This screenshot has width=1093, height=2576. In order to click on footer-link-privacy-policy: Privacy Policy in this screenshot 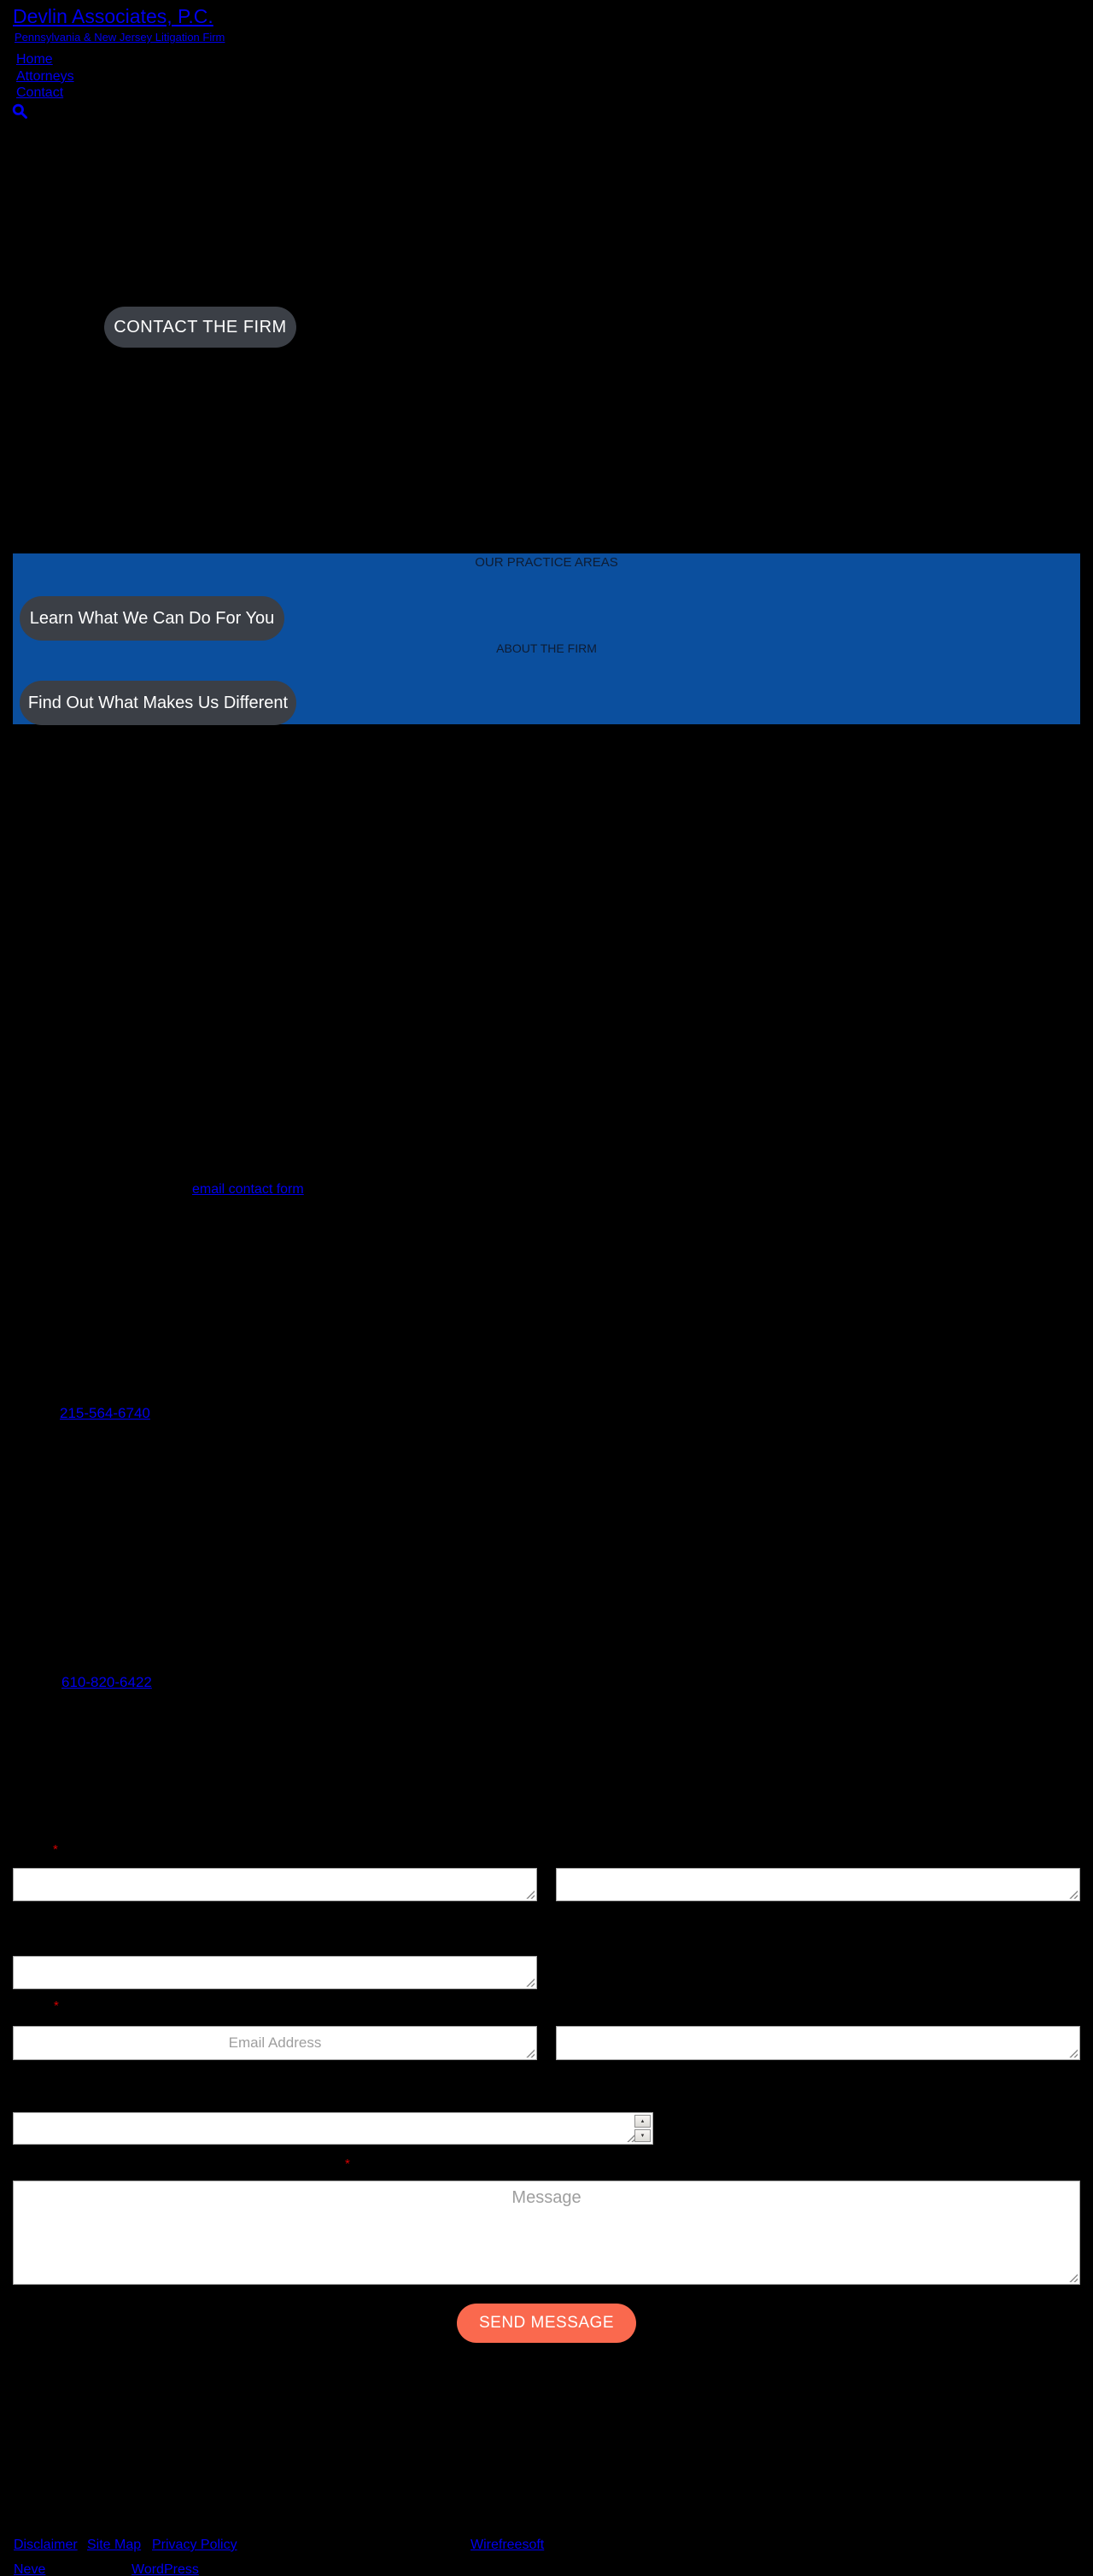, I will do `click(195, 2545)`.